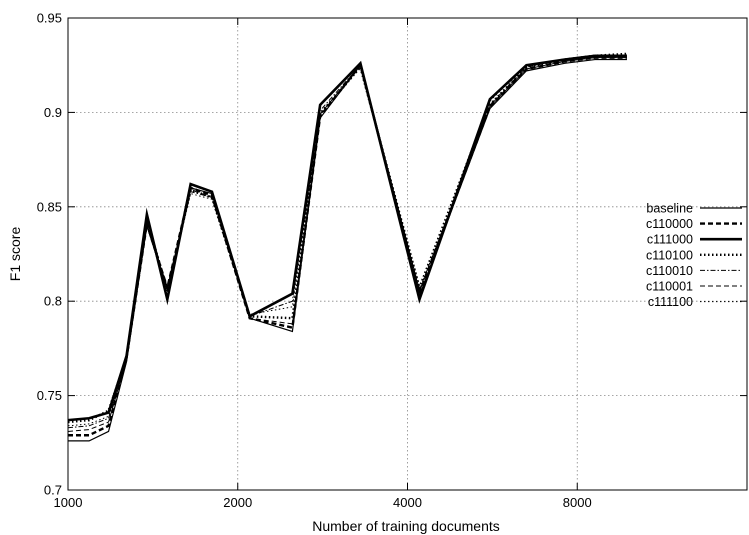 The height and width of the screenshot is (535, 749). Describe the element at coordinates (15, 254) in the screenshot. I see `y-axis-title: F1 score` at that location.